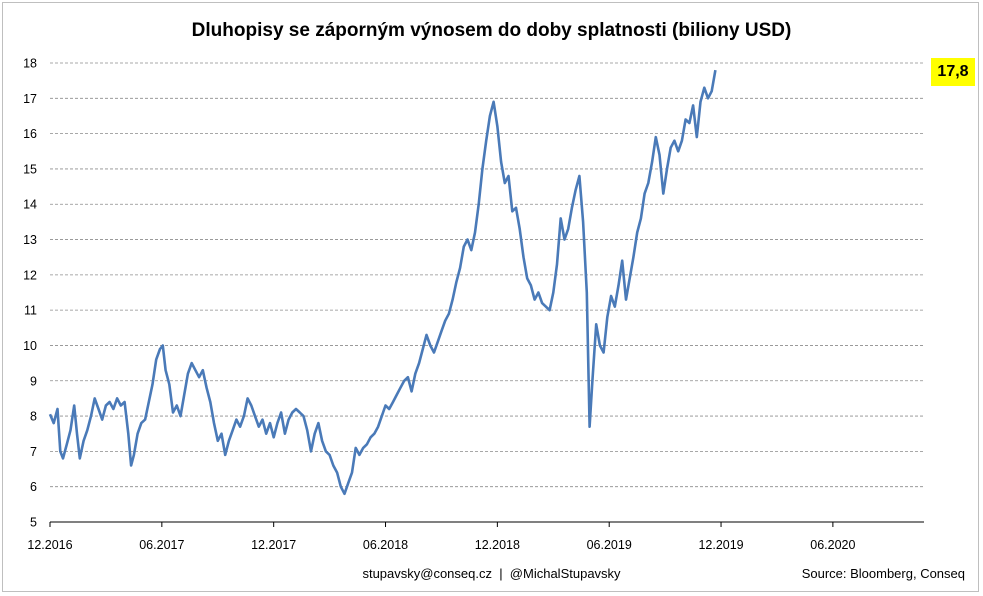 This screenshot has height=596, width=983. What do you see at coordinates (30, 293) in the screenshot?
I see `y-axis: 5 6 7 8 9 10 11 12 13 14 15 16 17 18` at bounding box center [30, 293].